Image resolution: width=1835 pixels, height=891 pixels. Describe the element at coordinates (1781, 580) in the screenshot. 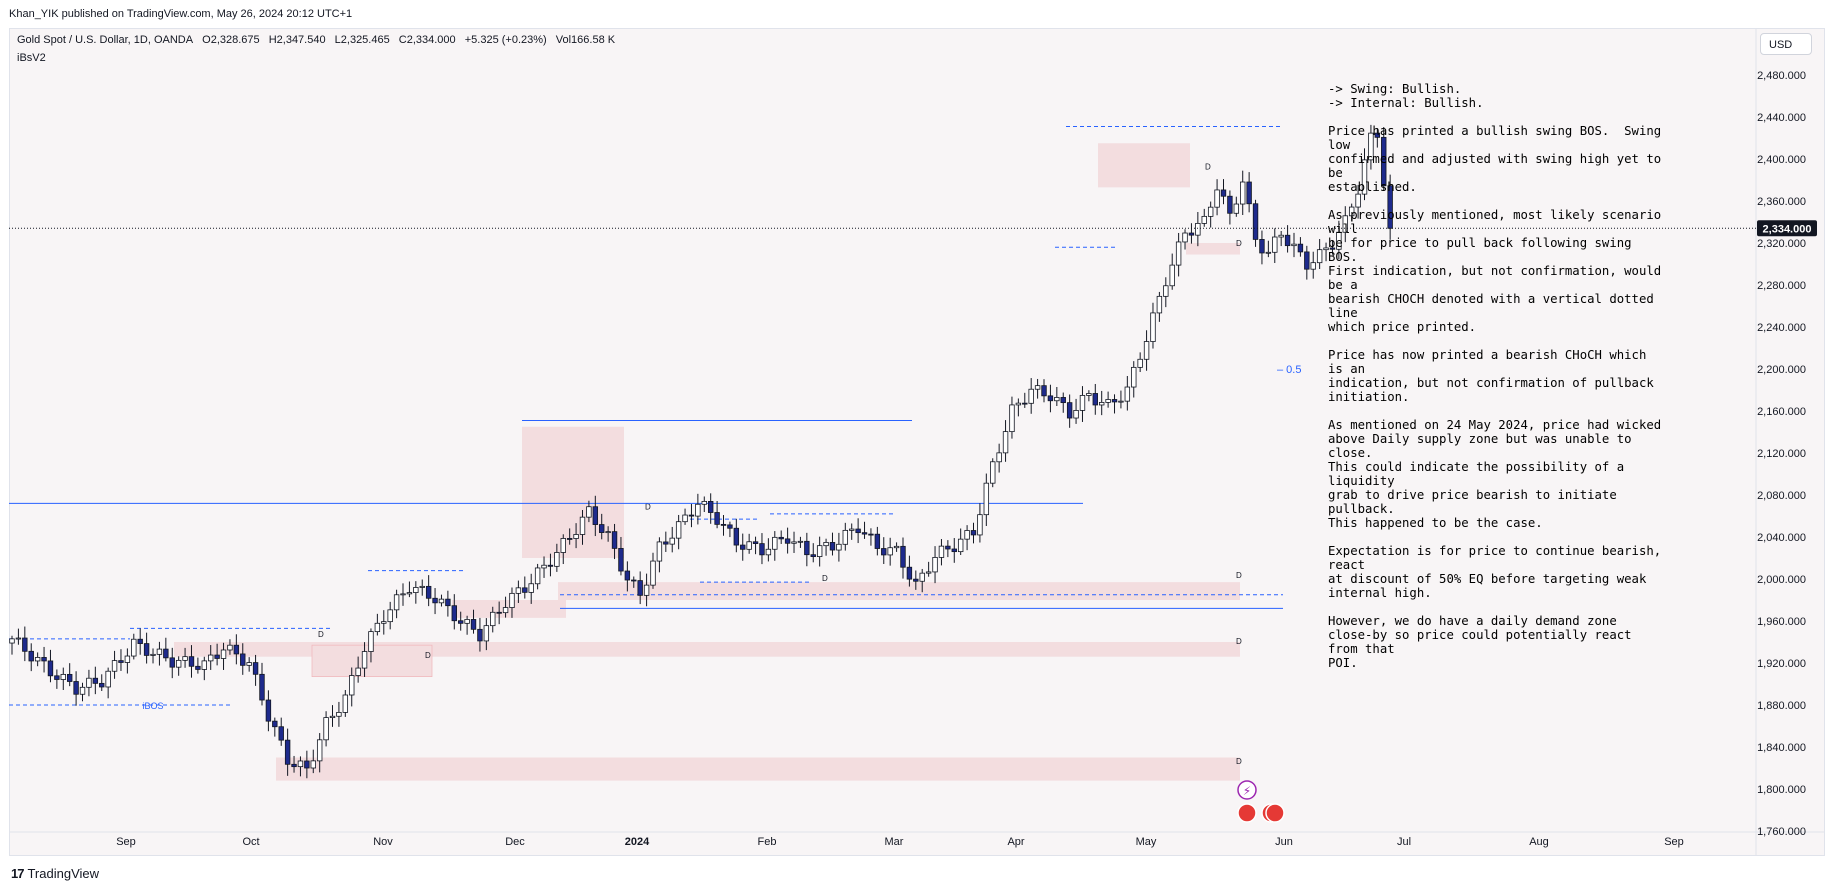

I see `y-tick-label: 2,000.000` at that location.